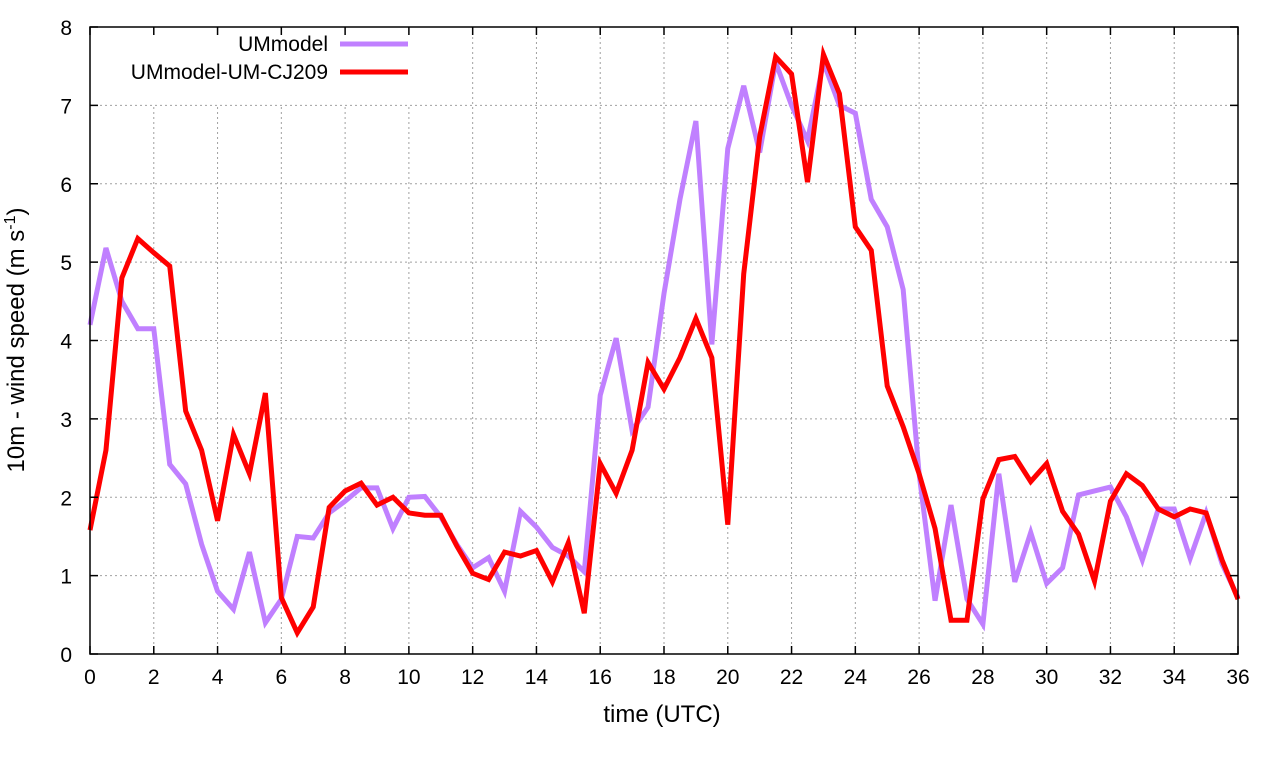 Image resolution: width=1280 pixels, height=760 pixels. I want to click on x-tick-label: 30, so click(1046, 677).